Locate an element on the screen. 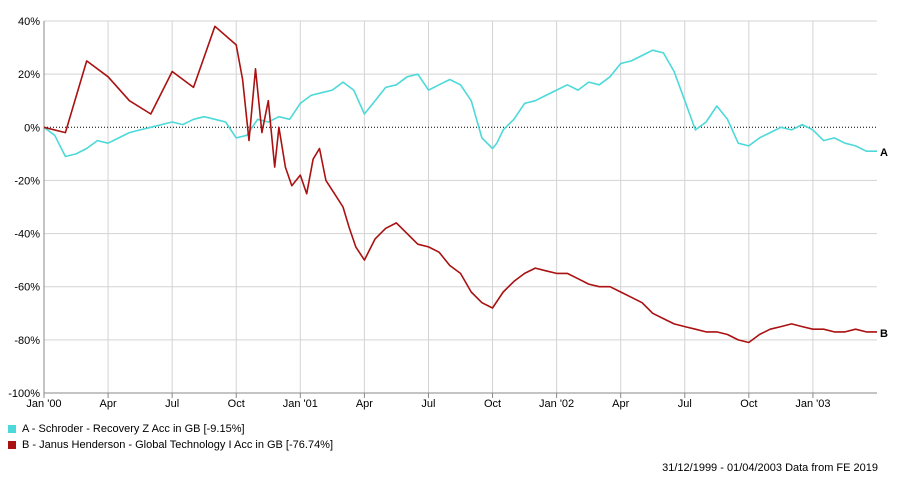 The height and width of the screenshot is (483, 898). y-tick-label: -40% is located at coordinates (27, 235).